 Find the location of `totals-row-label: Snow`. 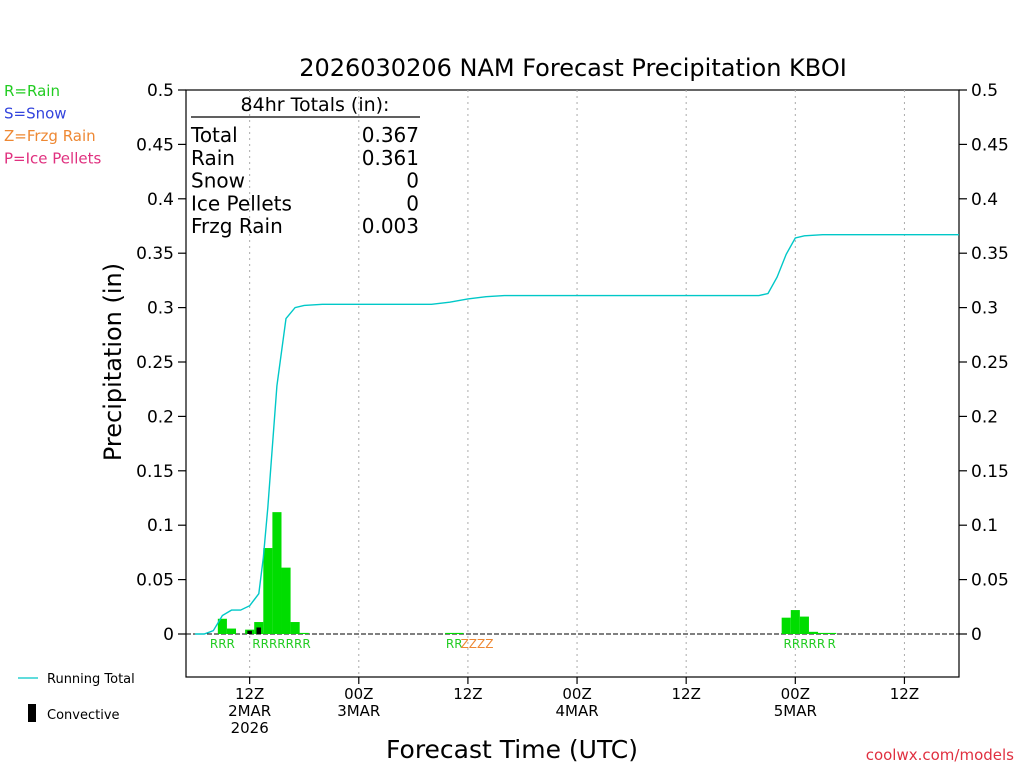

totals-row-label: Snow is located at coordinates (218, 181).